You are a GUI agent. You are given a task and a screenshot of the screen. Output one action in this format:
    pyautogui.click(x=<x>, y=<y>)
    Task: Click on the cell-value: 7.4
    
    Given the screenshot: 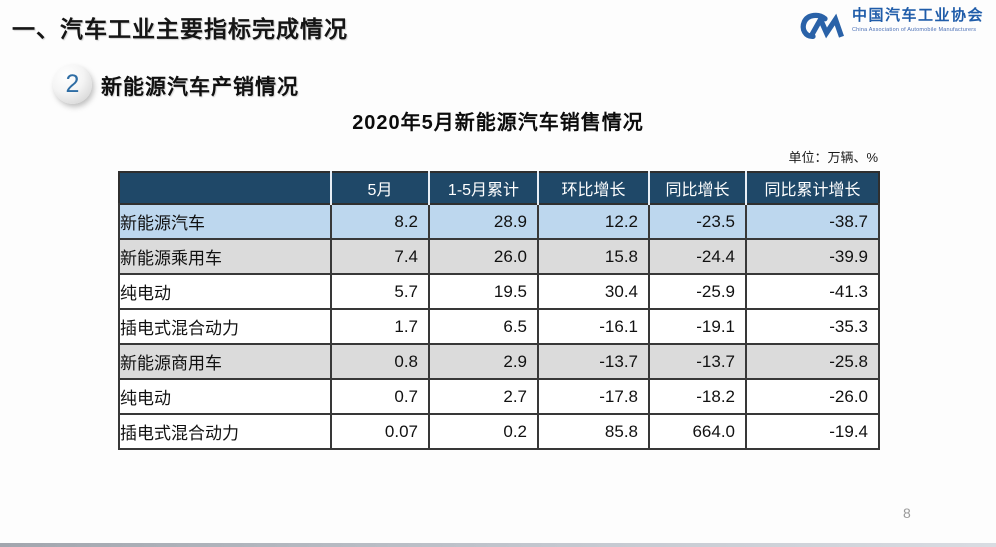 What is the action you would take?
    pyautogui.click(x=380, y=256)
    